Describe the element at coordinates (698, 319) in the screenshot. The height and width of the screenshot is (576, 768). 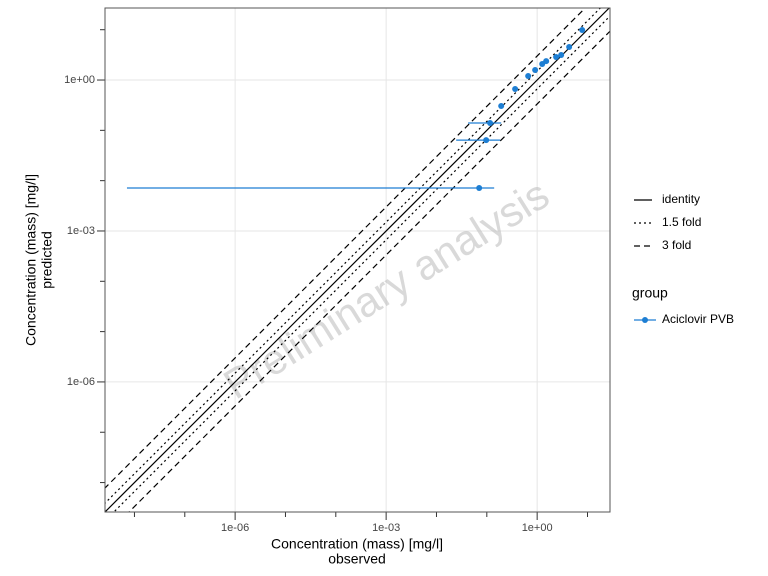
I see `legend-label: Aciclovir PVB` at that location.